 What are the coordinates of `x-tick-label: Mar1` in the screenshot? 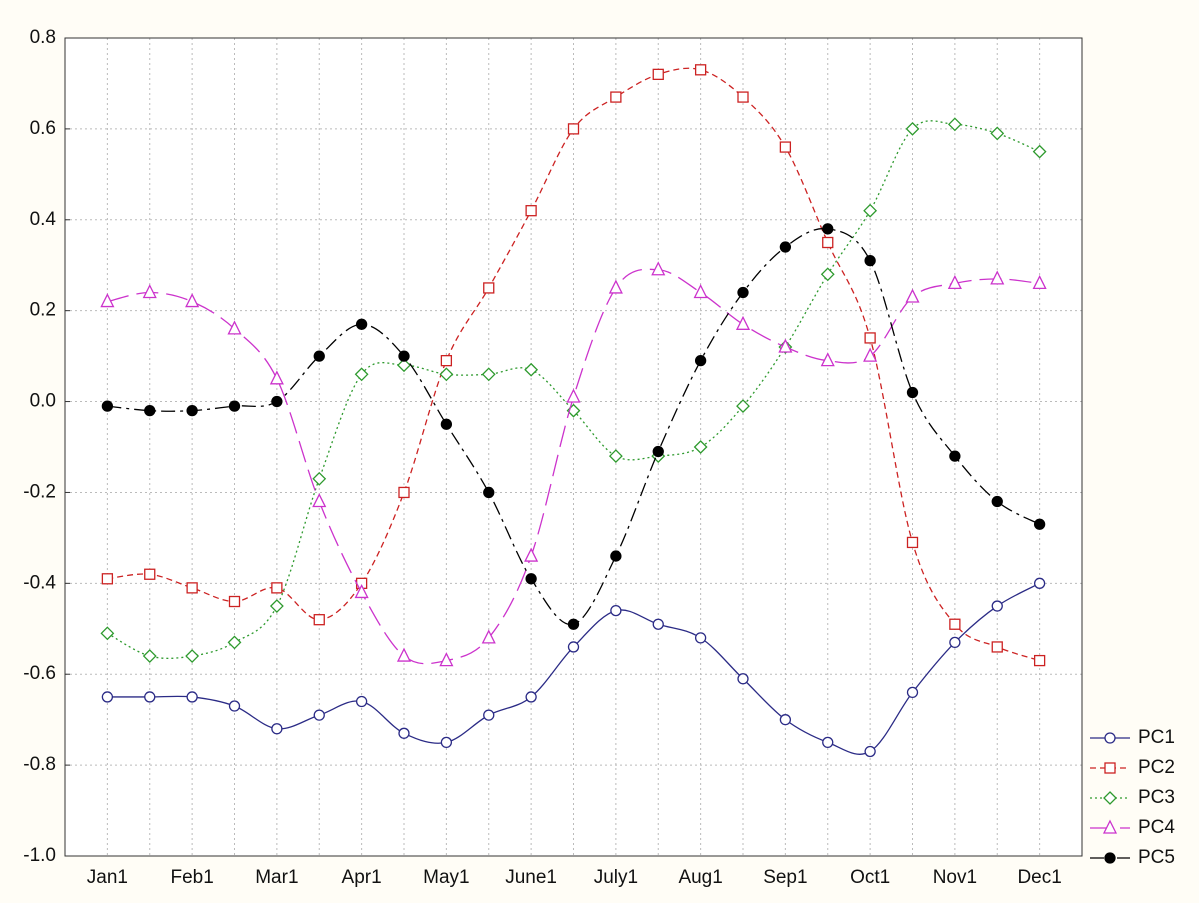 It's located at (276, 877).